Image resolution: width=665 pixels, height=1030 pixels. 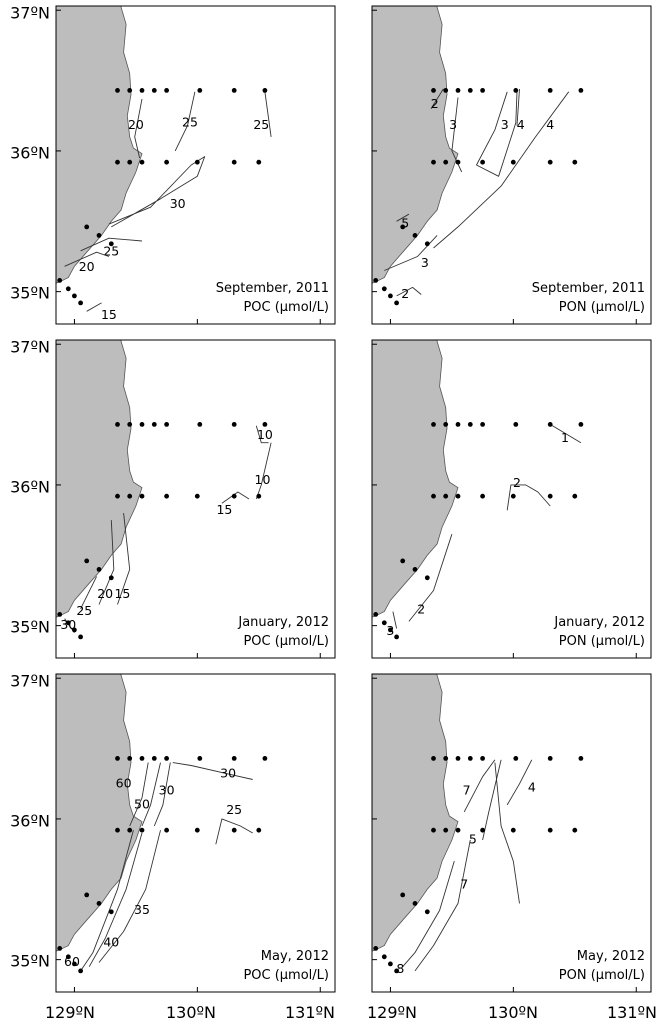 What do you see at coordinates (505, 124) in the screenshot?
I see `contour-label: 3` at bounding box center [505, 124].